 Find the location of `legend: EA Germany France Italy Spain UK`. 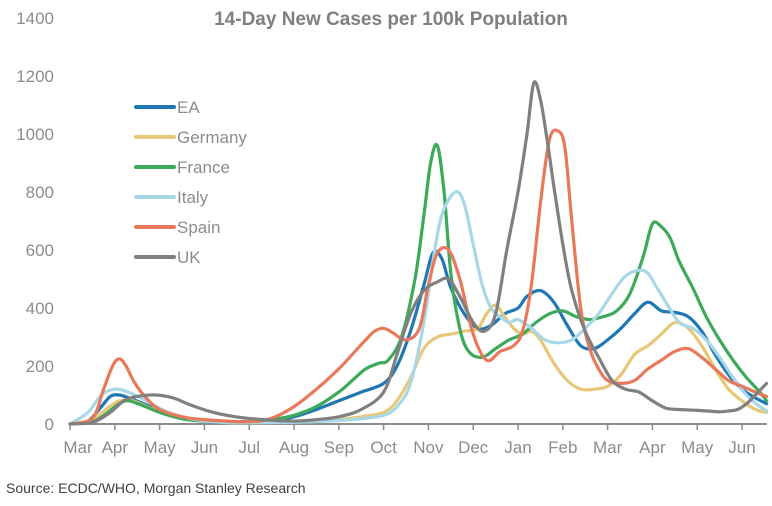

legend: EA Germany France Italy Spain UK is located at coordinates (190, 182).